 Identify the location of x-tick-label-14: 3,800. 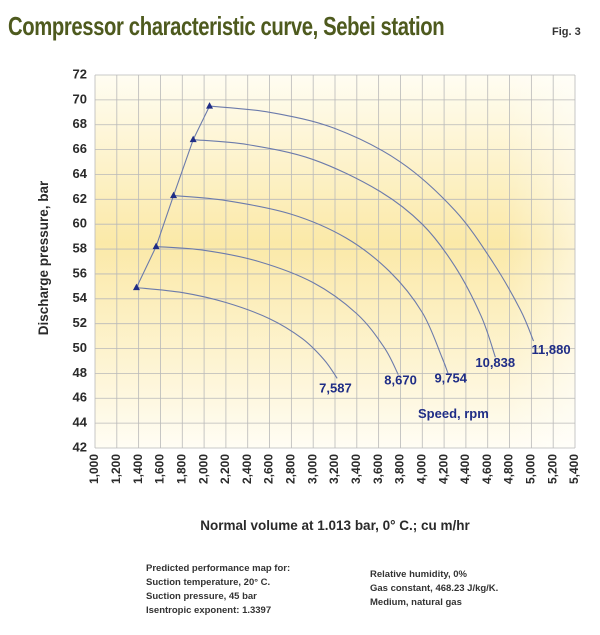
(400, 469).